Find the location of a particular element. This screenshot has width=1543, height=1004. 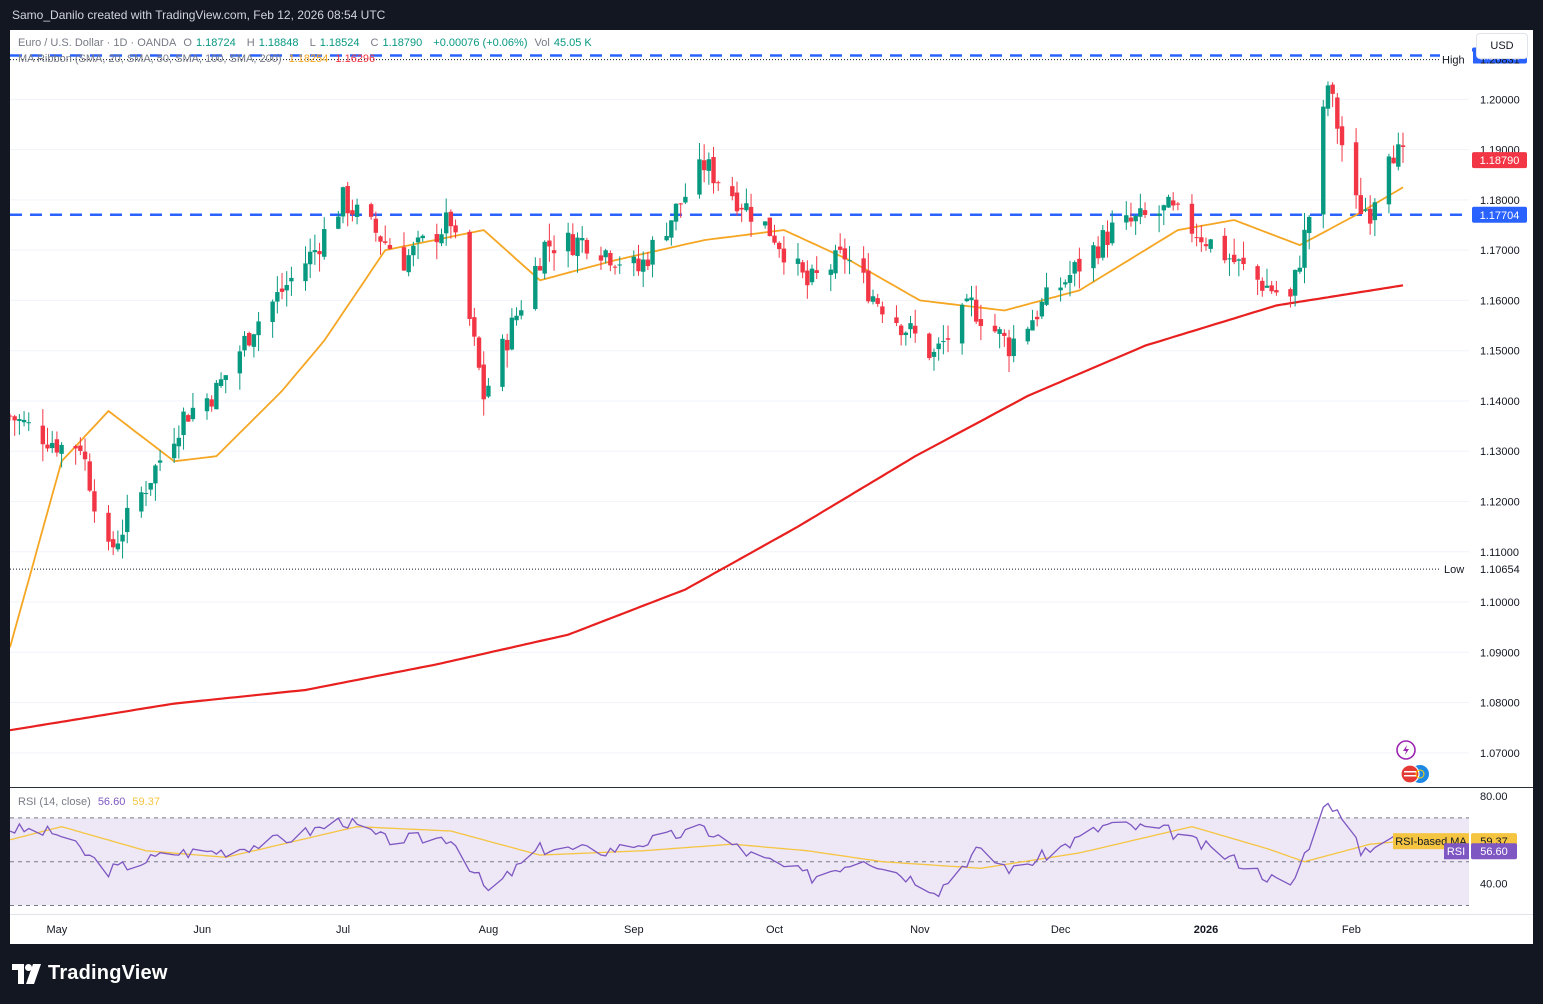

tradingview-logo: TradingView is located at coordinates (90, 973).